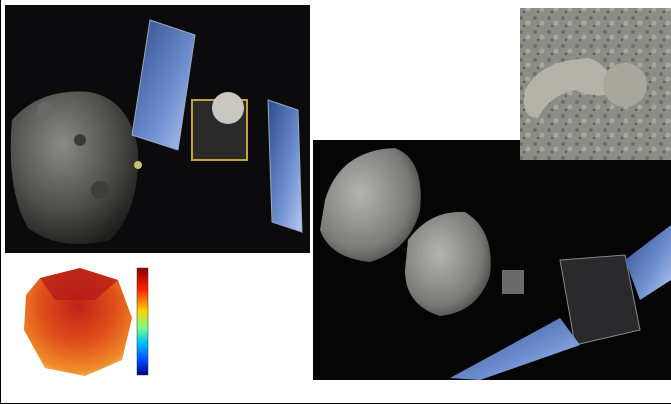 The height and width of the screenshot is (404, 671). What do you see at coordinates (452, 122) in the screenshot?
I see `image-caption: Rosetta` at bounding box center [452, 122].